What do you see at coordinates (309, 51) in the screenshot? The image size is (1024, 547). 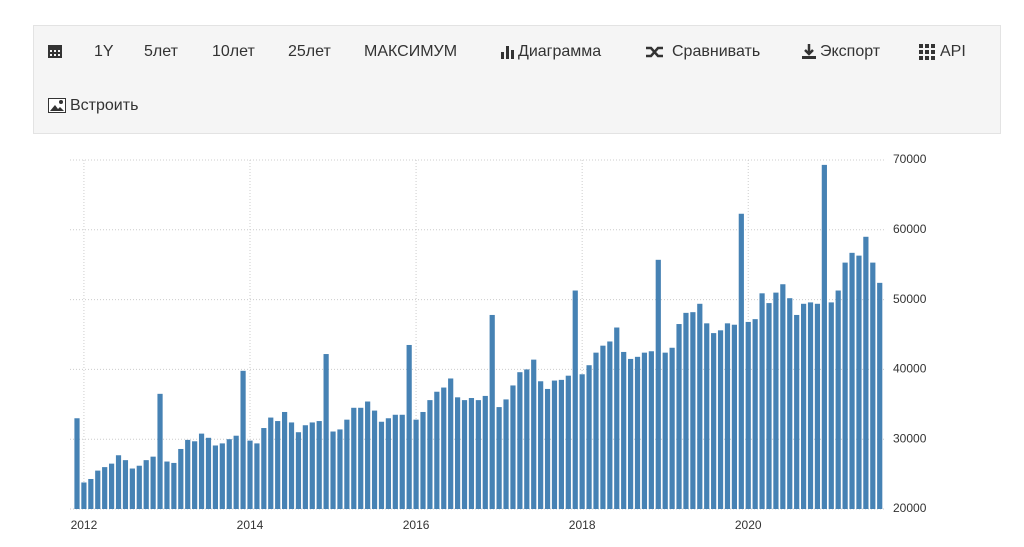 I see `range-button: 25лет` at bounding box center [309, 51].